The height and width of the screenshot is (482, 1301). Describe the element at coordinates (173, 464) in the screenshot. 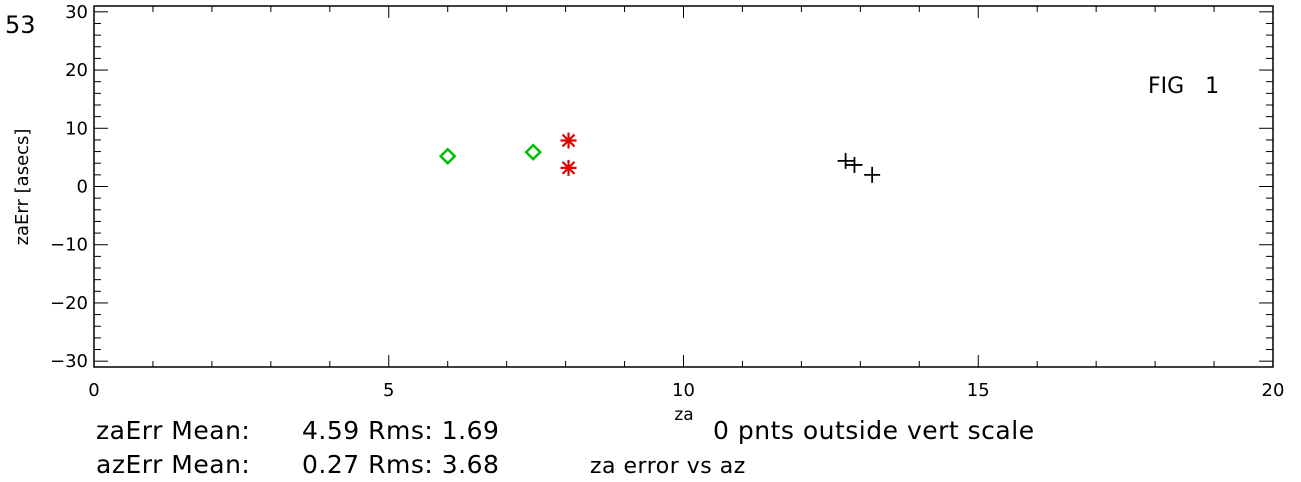

I see `azerr-mean-label: azErr Mean:` at that location.